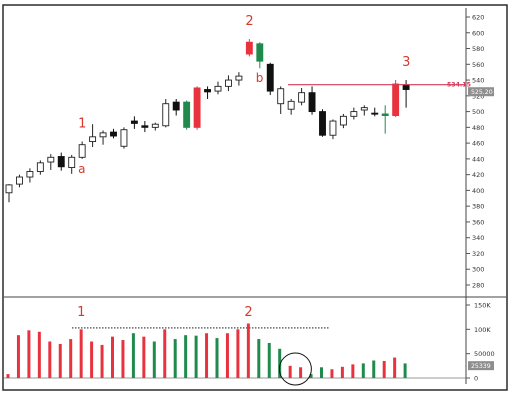  Describe the element at coordinates (478, 112) in the screenshot. I see `price-tick-label: 500` at that location.